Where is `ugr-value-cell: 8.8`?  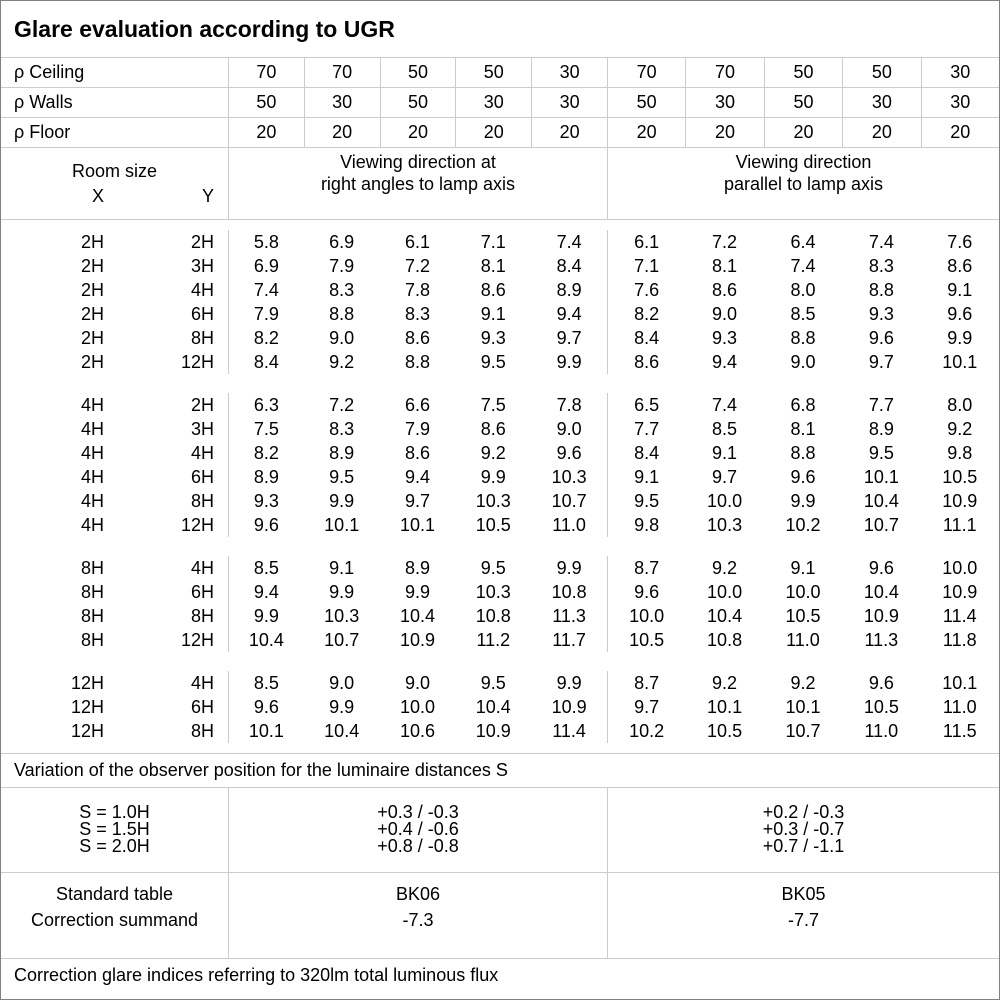
ugr-value-cell: 8.8 is located at coordinates (803, 453).